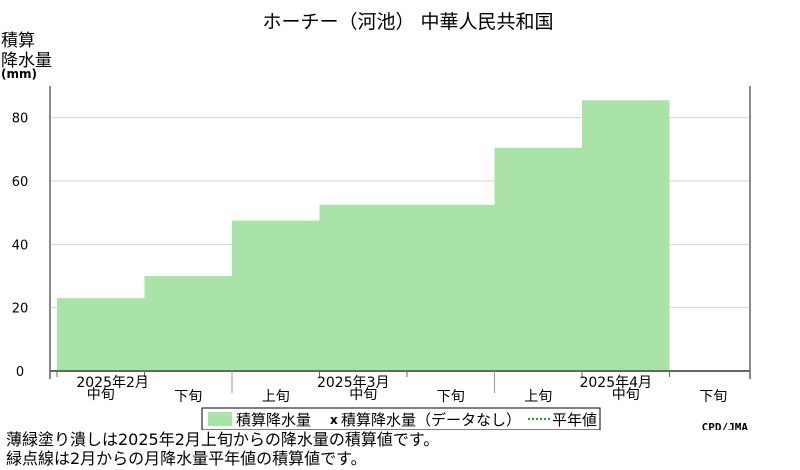 The image size is (800, 470). I want to click on legend-marker-x: x, so click(334, 420).